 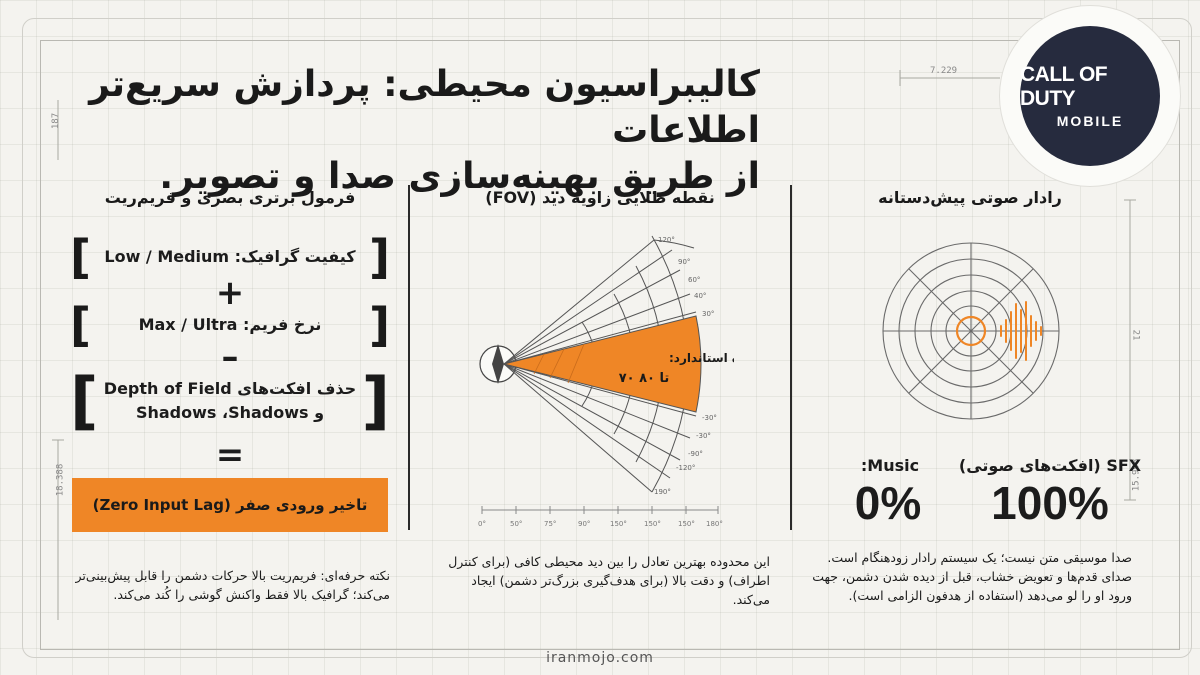 What do you see at coordinates (1064, 86) in the screenshot?
I see `logo-text-main: CALL OF DUTY` at bounding box center [1064, 86].